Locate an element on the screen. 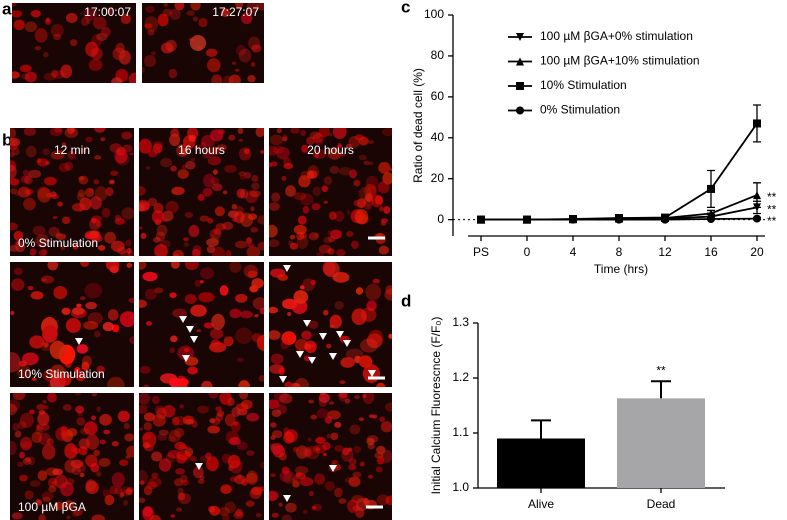 Image resolution: width=787 pixels, height=520 pixels. column-header: 12 min is located at coordinates (72, 150).